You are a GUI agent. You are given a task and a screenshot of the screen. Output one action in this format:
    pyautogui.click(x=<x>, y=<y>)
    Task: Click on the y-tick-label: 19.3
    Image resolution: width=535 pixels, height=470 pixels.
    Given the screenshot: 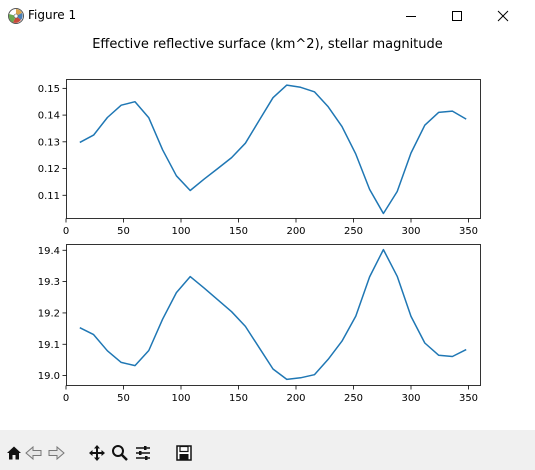 What is the action you would take?
    pyautogui.click(x=49, y=282)
    